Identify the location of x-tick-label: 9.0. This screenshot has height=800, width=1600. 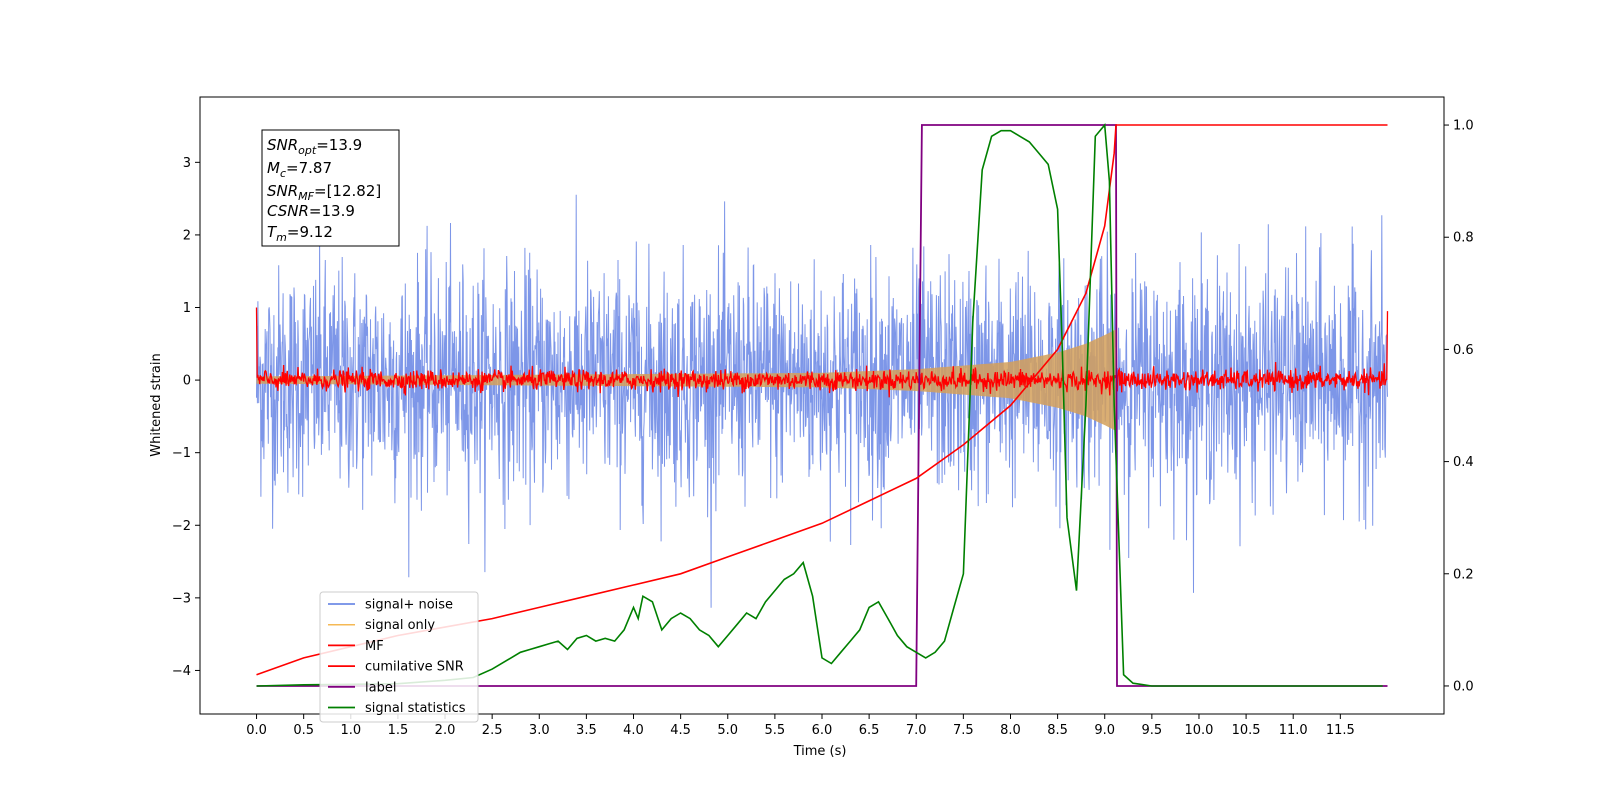
(1104, 730).